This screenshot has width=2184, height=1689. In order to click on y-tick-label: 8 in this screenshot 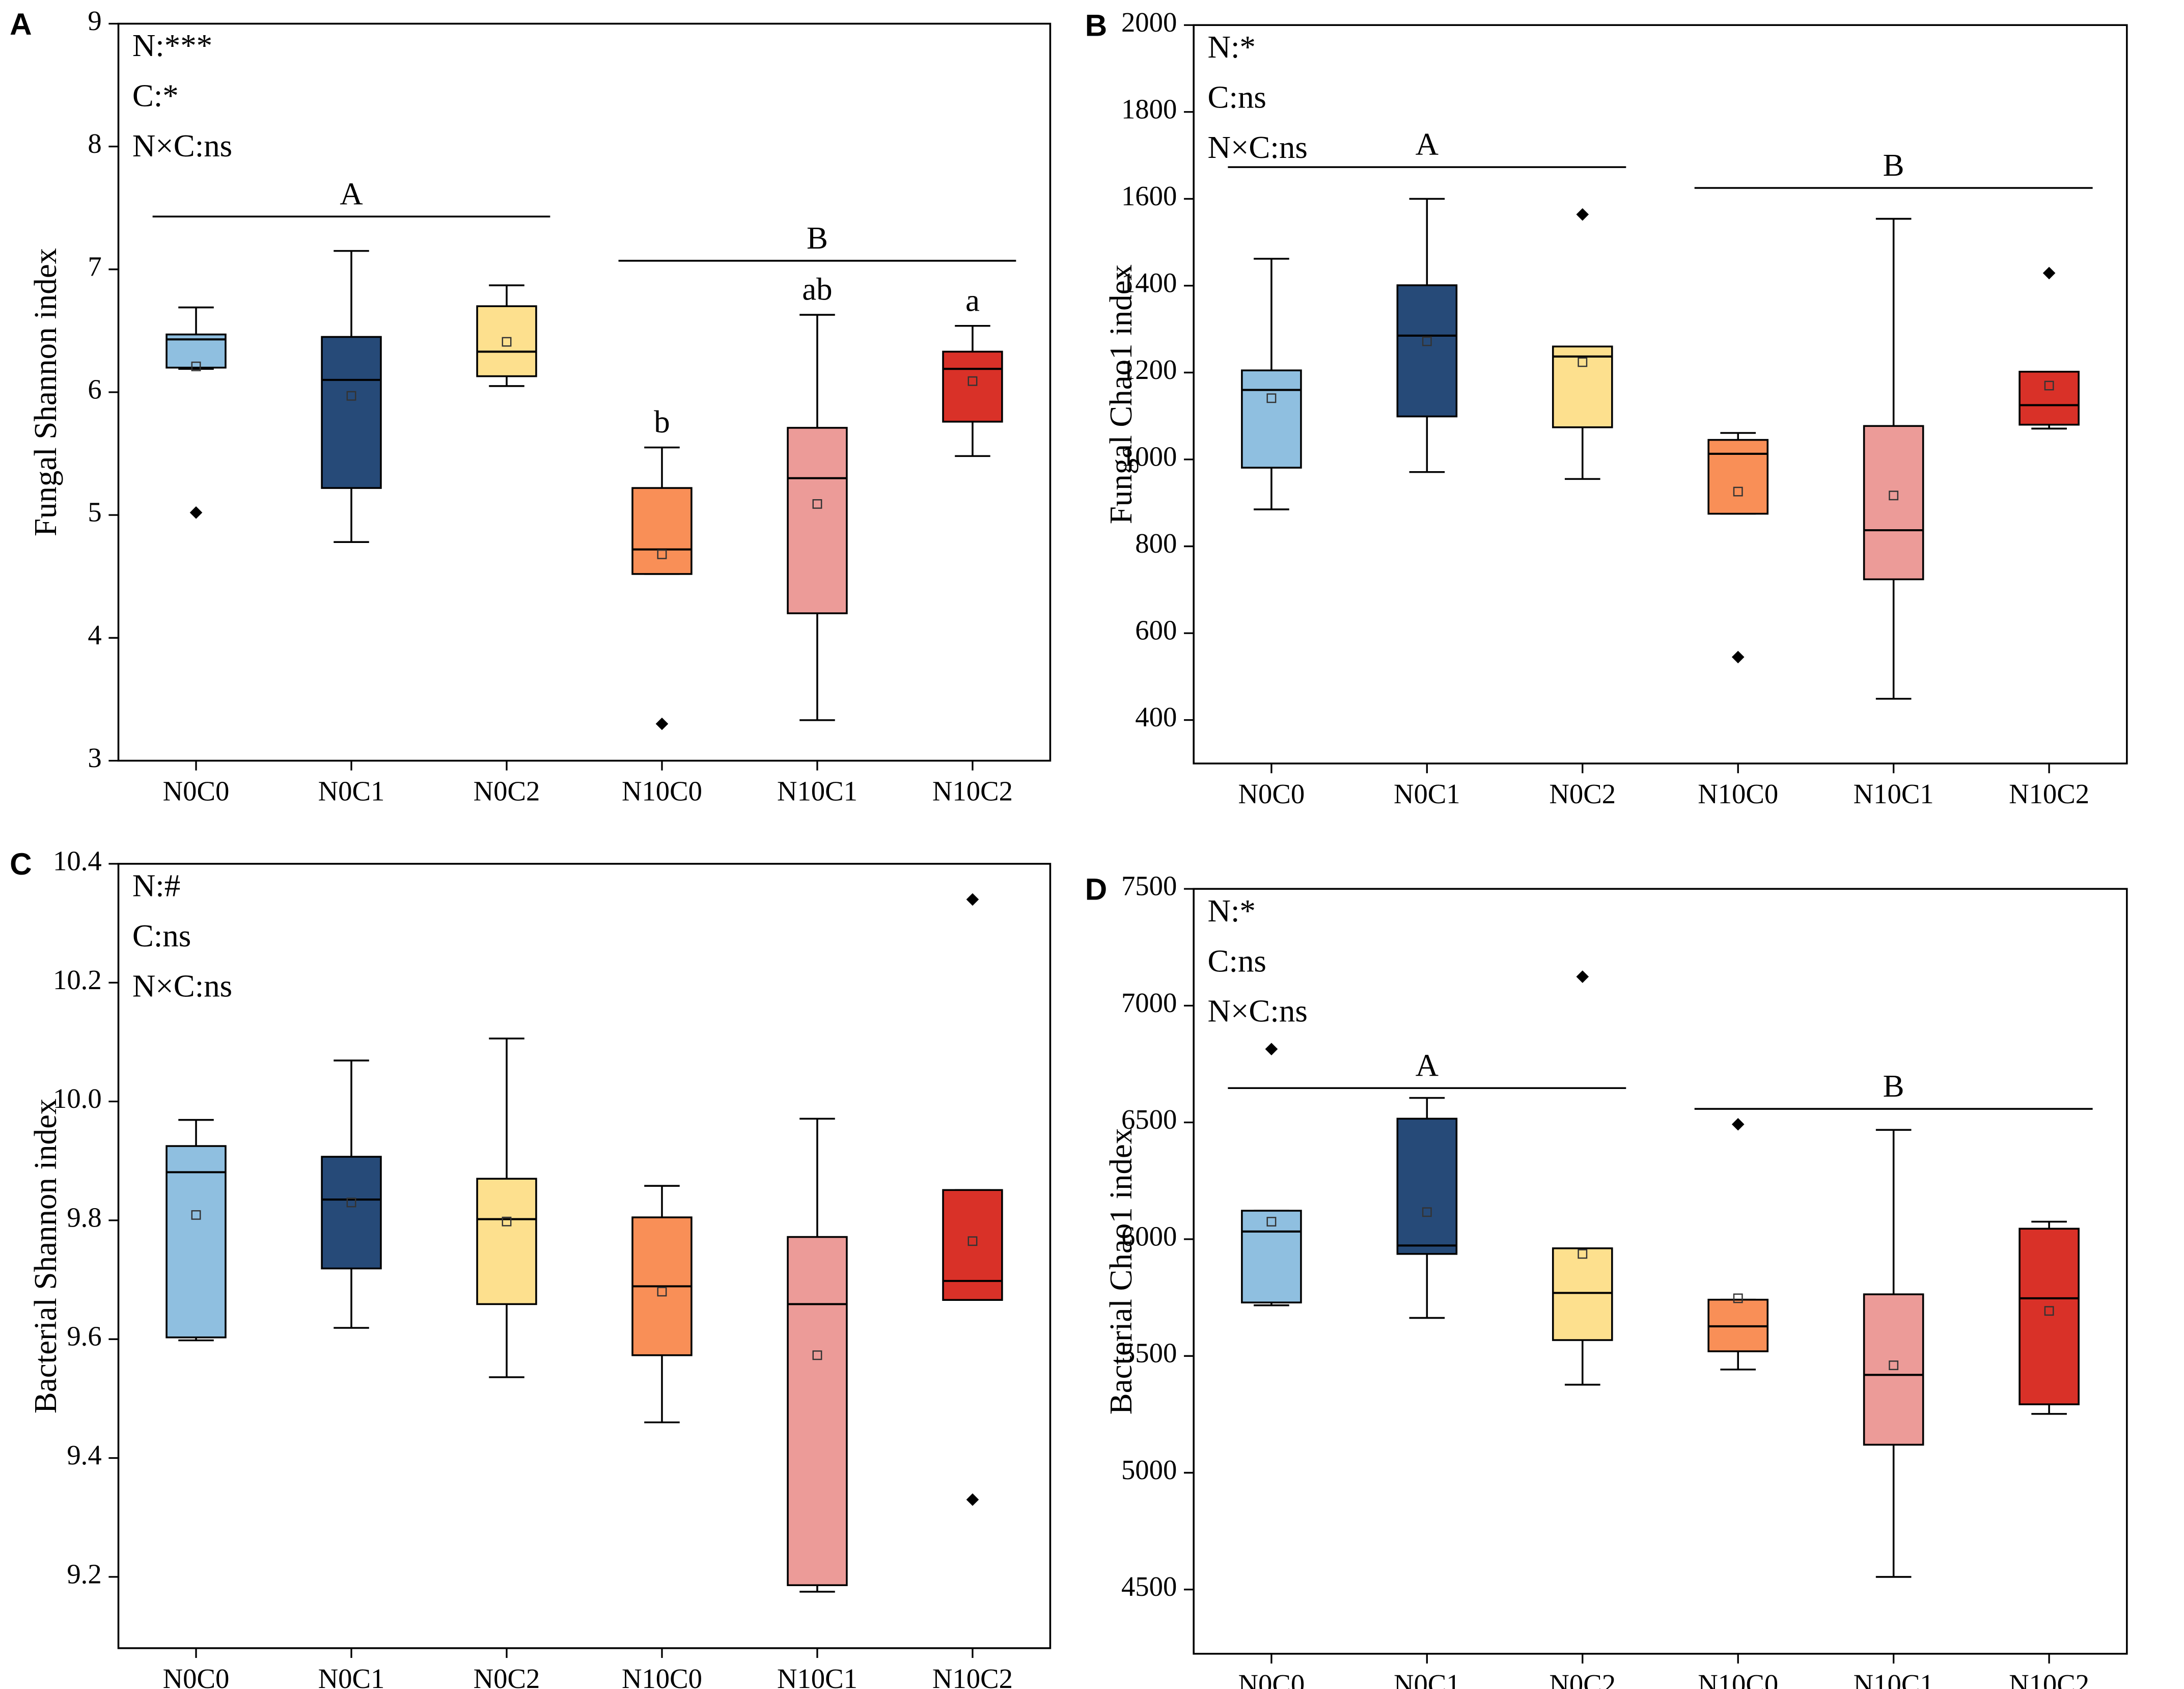, I will do `click(94, 144)`.